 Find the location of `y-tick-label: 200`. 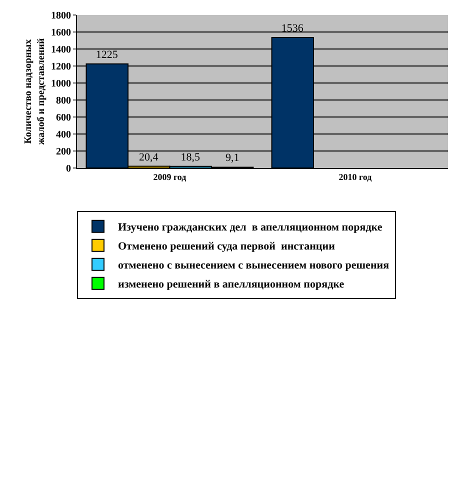

y-tick-label: 200 is located at coordinates (63, 152).